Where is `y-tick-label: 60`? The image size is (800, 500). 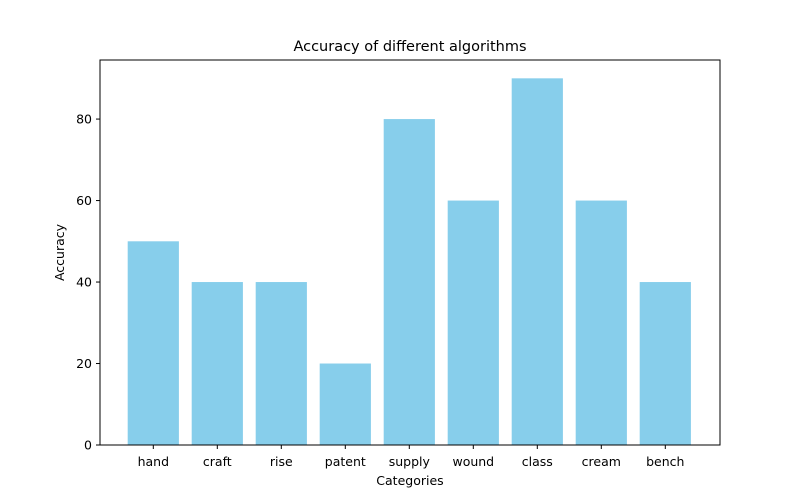 y-tick-label: 60 is located at coordinates (84, 200).